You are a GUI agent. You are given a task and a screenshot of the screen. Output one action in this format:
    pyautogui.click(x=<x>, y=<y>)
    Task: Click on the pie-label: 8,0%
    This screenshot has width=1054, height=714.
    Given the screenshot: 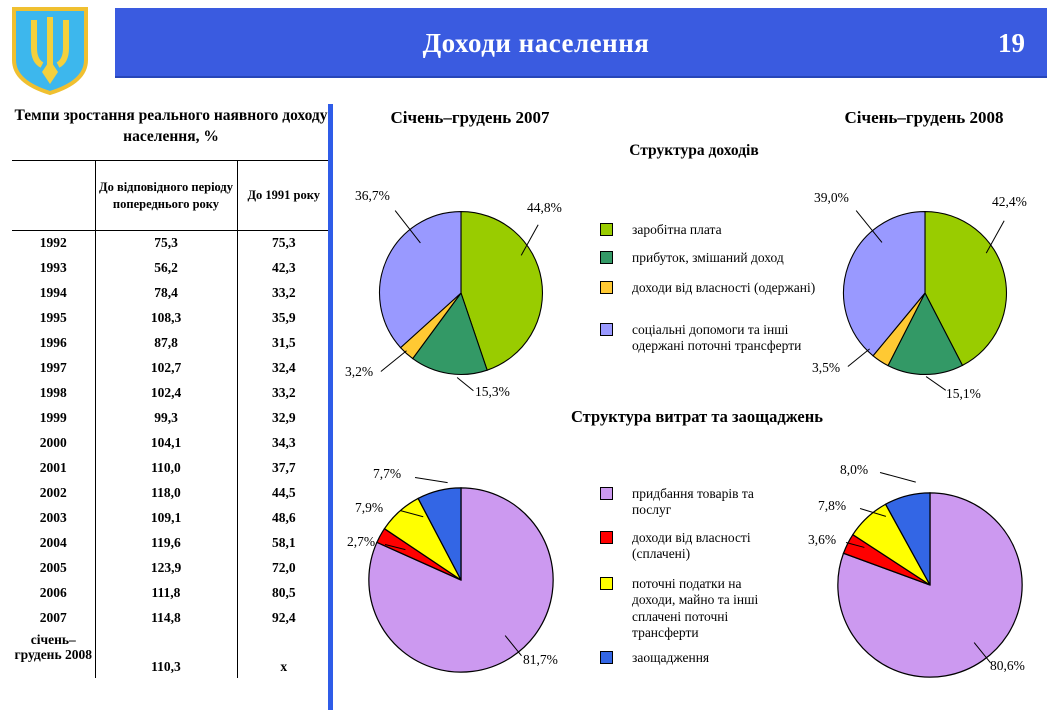 What is the action you would take?
    pyautogui.click(x=854, y=469)
    